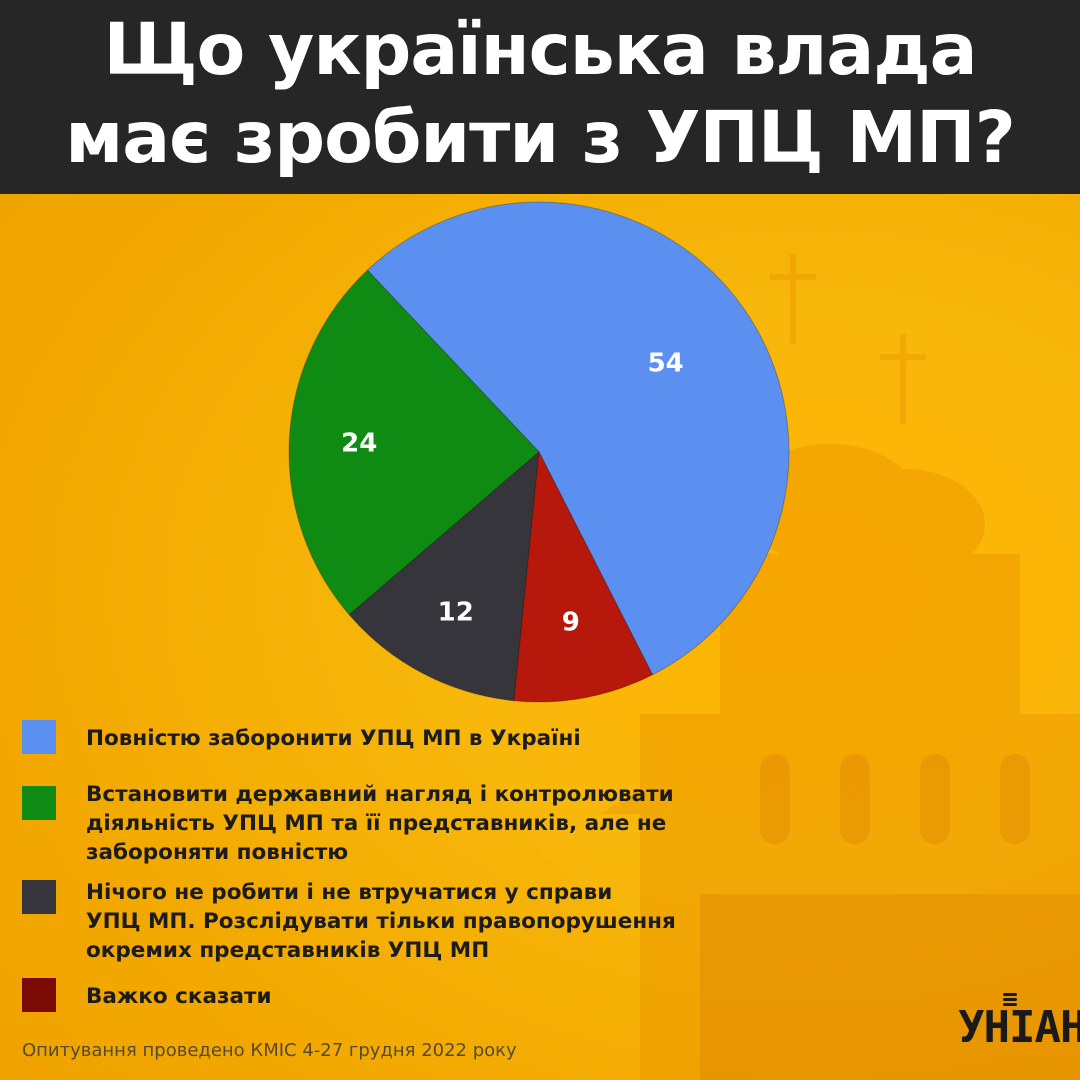 Image resolution: width=1080 pixels, height=1080 pixels. What do you see at coordinates (359, 444) in the screenshot?
I see `pie-value-label: 24` at bounding box center [359, 444].